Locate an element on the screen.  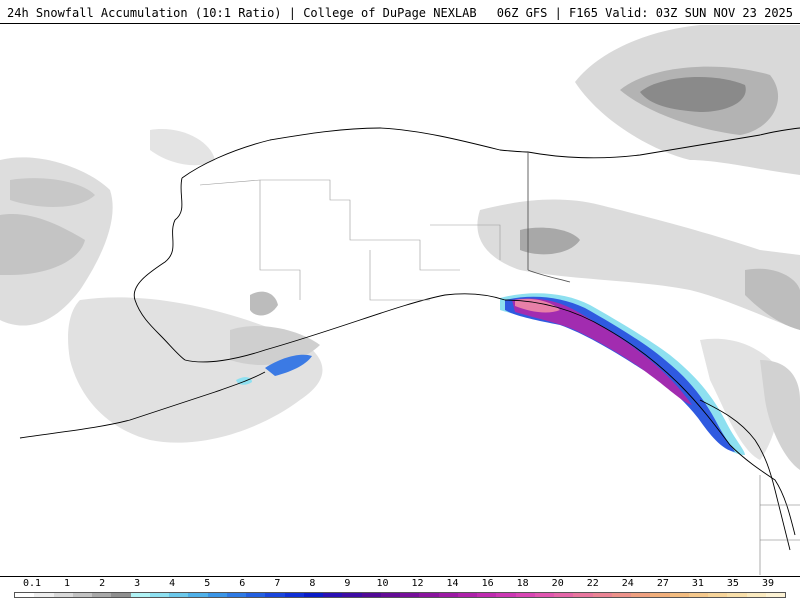
southeast-coast is located at coordinates (650, 417).